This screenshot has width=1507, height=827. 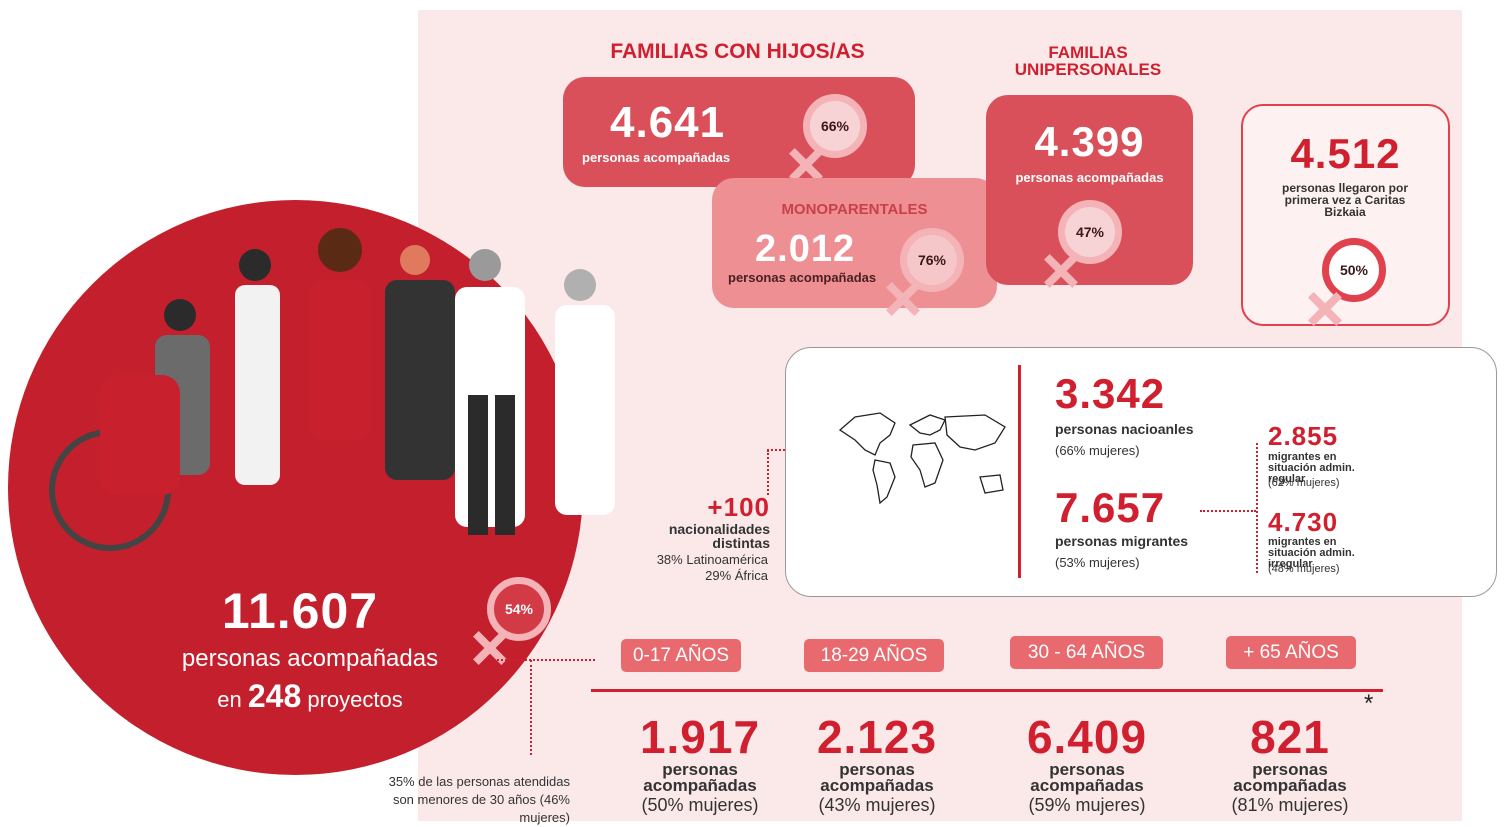 I want to click on age-women: (81% mujeres), so click(x=1290, y=805).